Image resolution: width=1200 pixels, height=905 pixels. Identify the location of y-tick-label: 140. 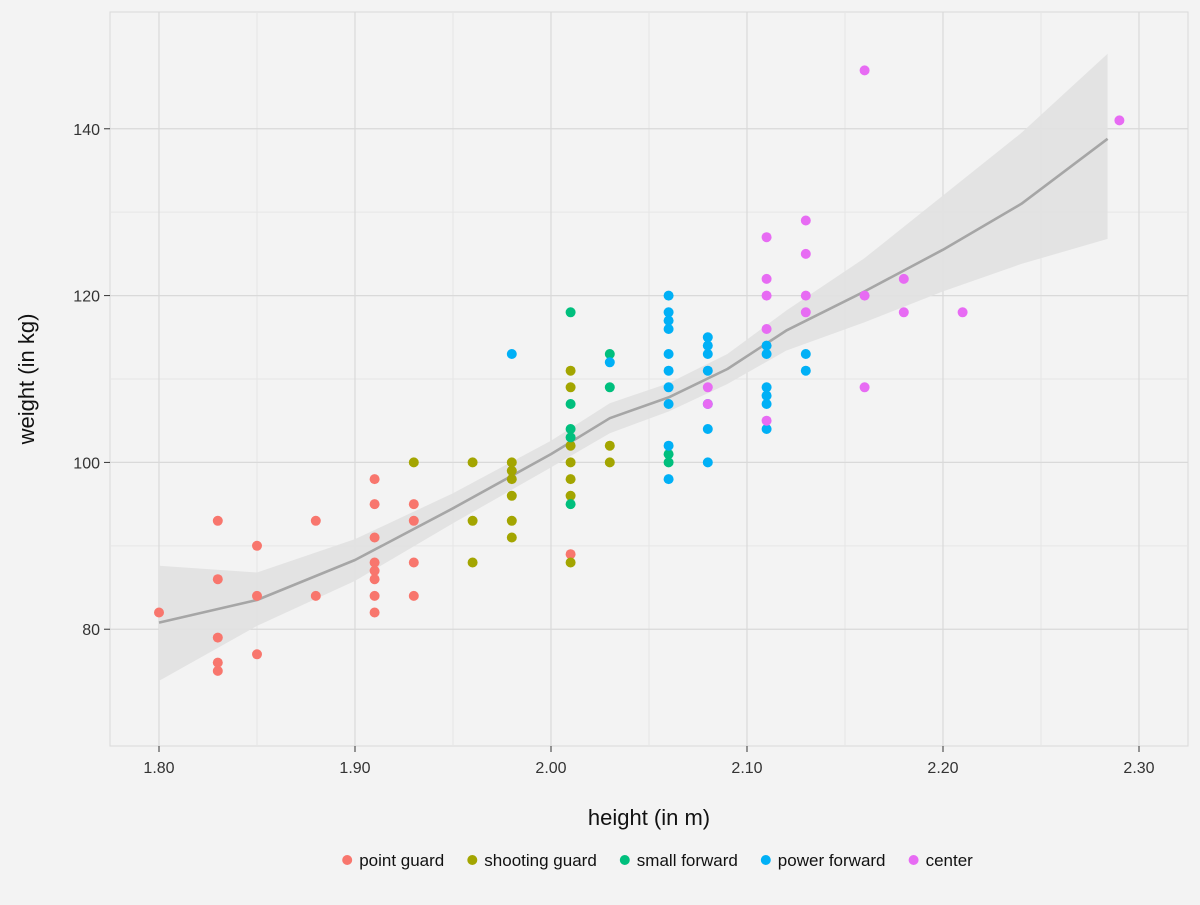
(86, 130).